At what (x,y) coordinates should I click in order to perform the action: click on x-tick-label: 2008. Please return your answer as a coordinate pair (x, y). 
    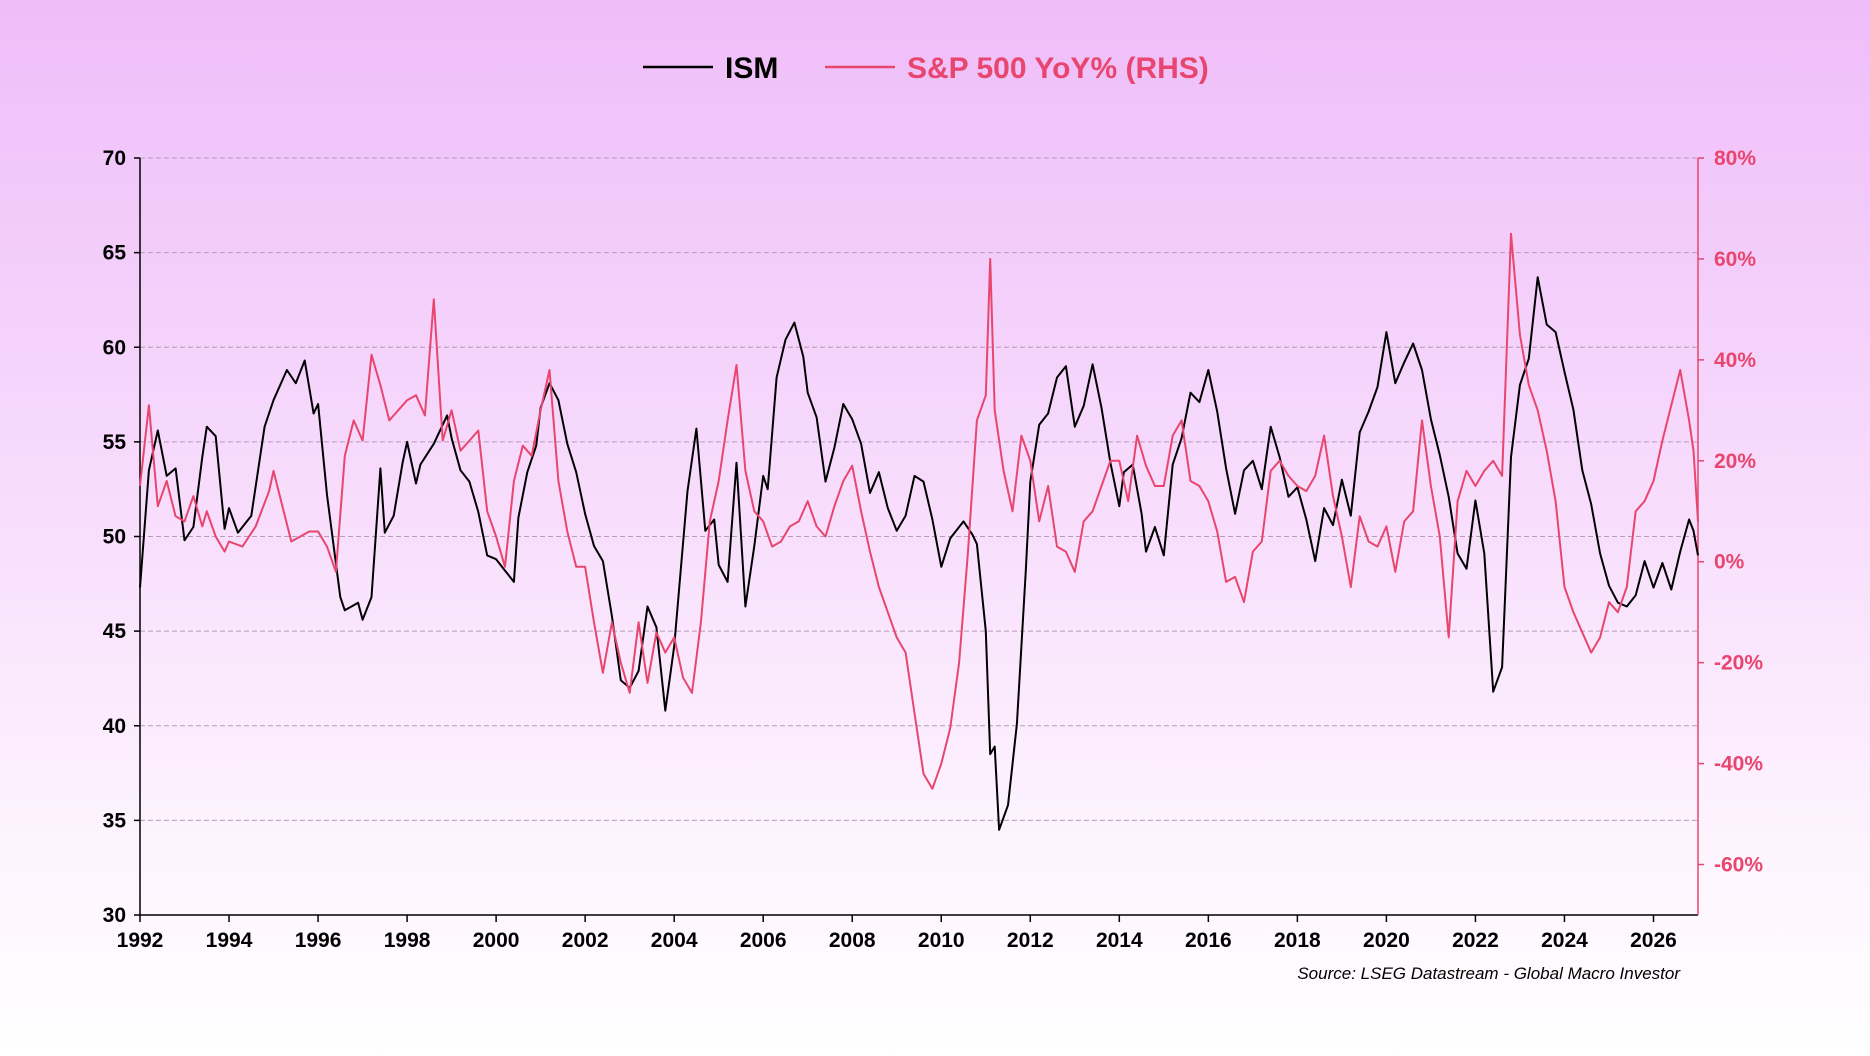
    Looking at the image, I should click on (852, 940).